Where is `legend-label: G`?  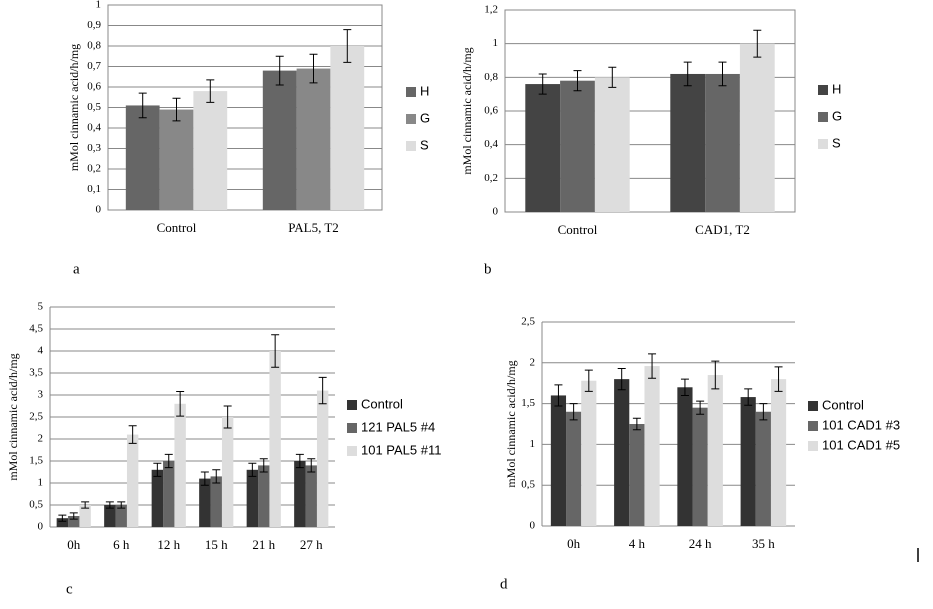
legend-label: G is located at coordinates (425, 117).